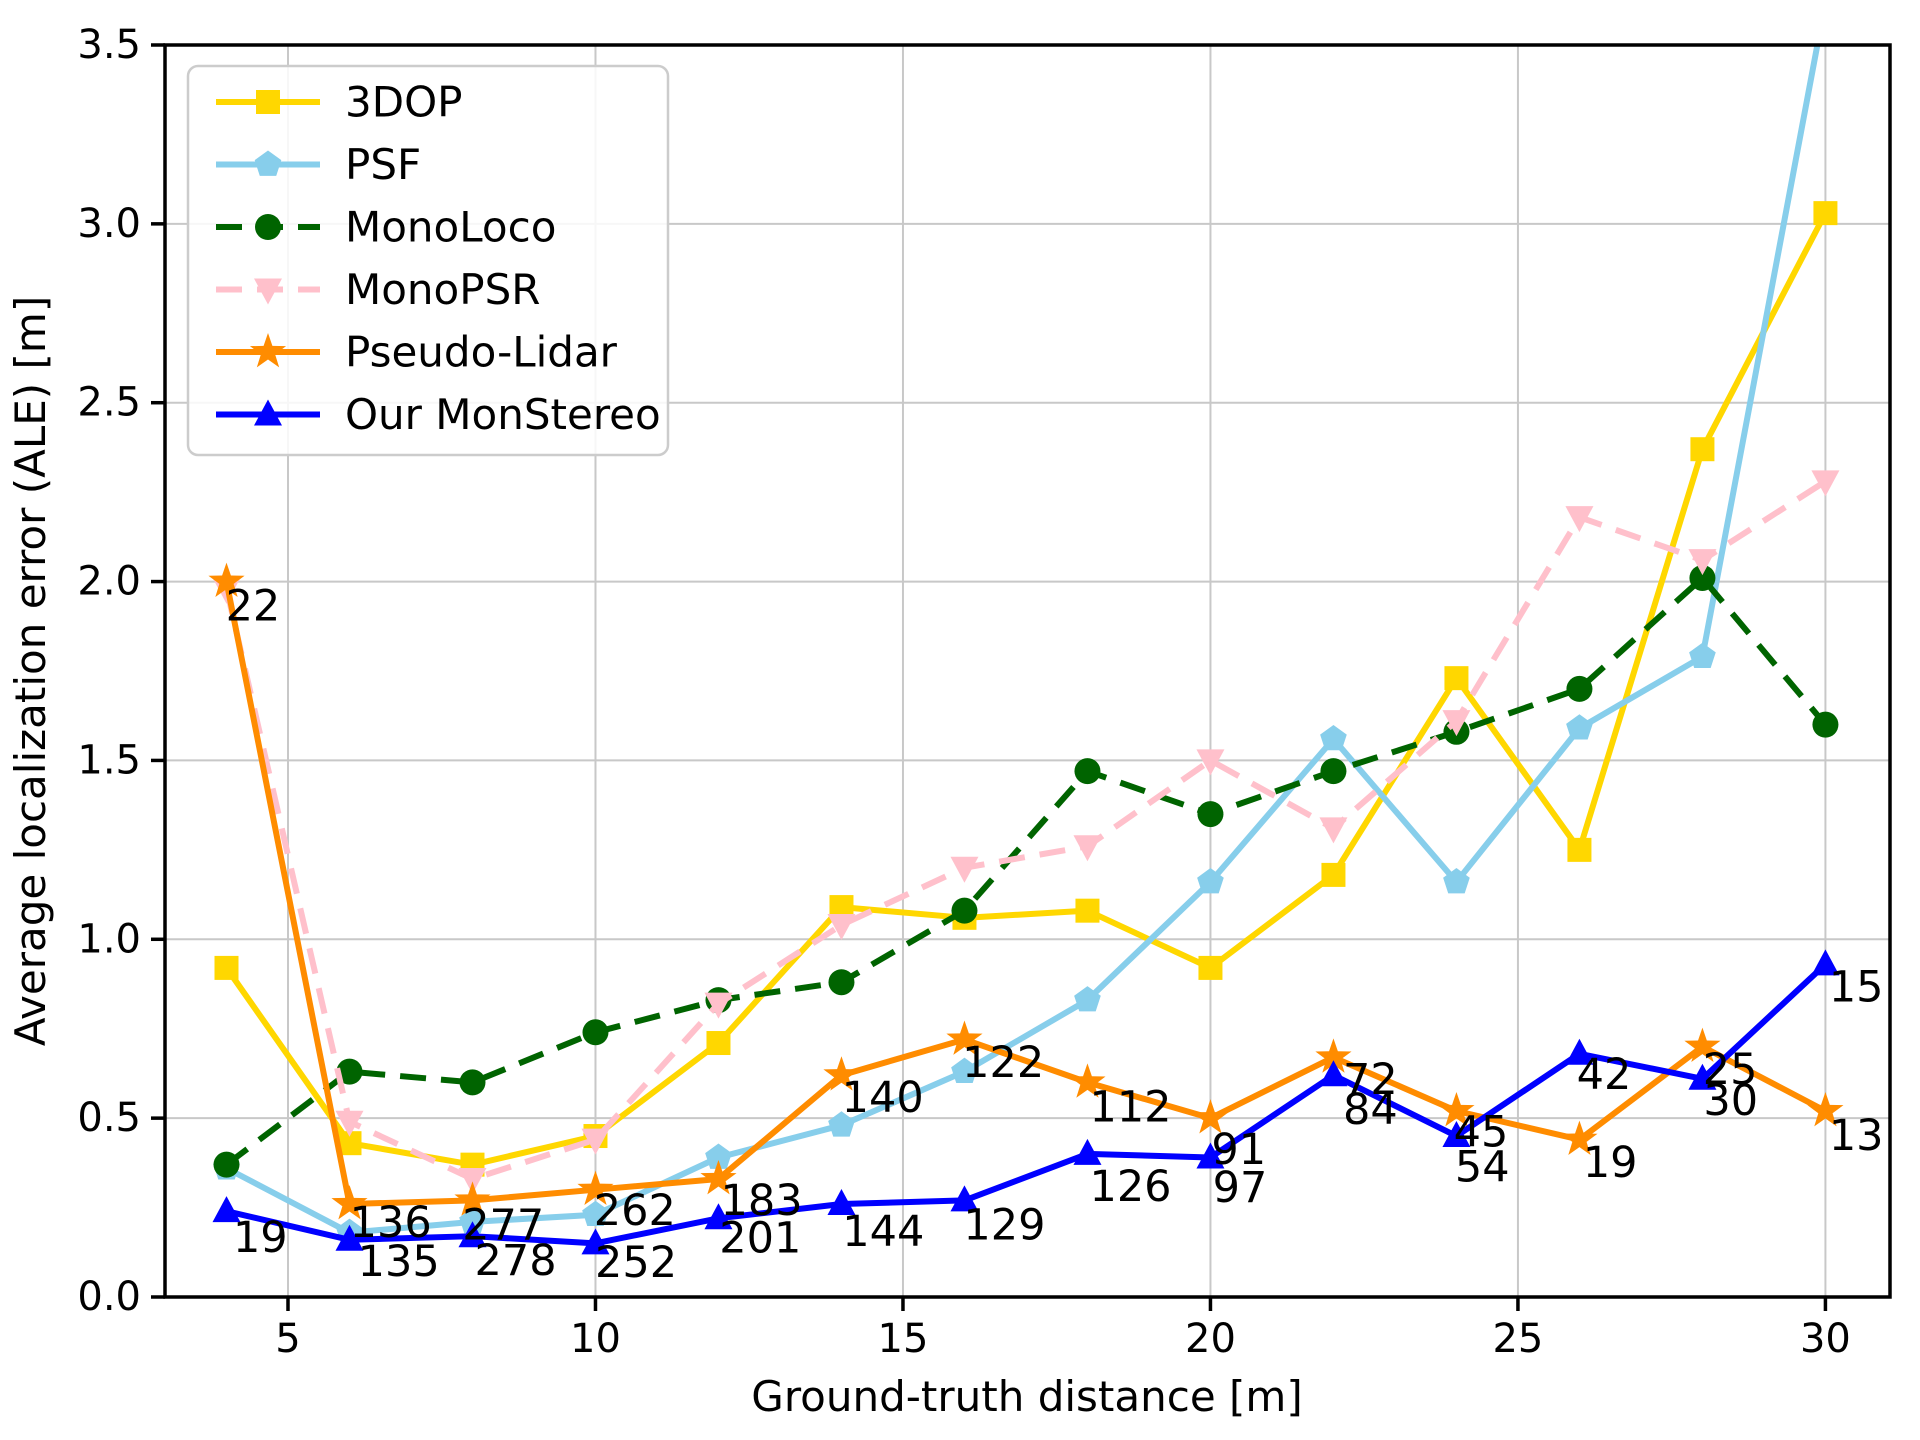 This screenshot has width=1920, height=1440. Describe the element at coordinates (403, 102) in the screenshot. I see `legend-label: 3DOP` at that location.